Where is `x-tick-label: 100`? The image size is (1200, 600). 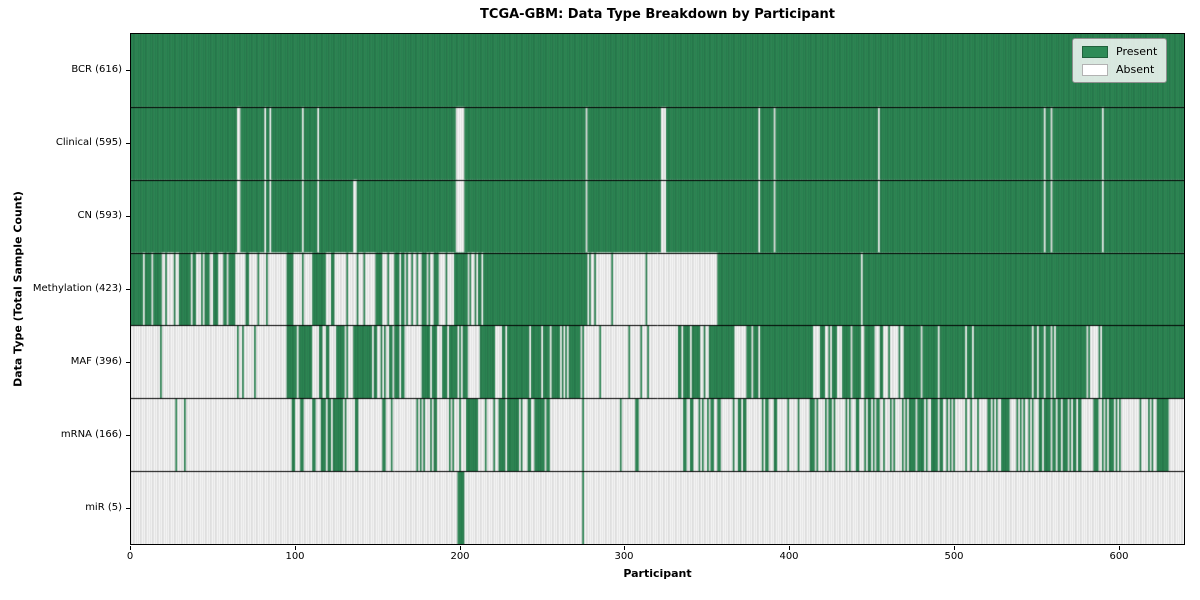 x-tick-label: 100 is located at coordinates (295, 556).